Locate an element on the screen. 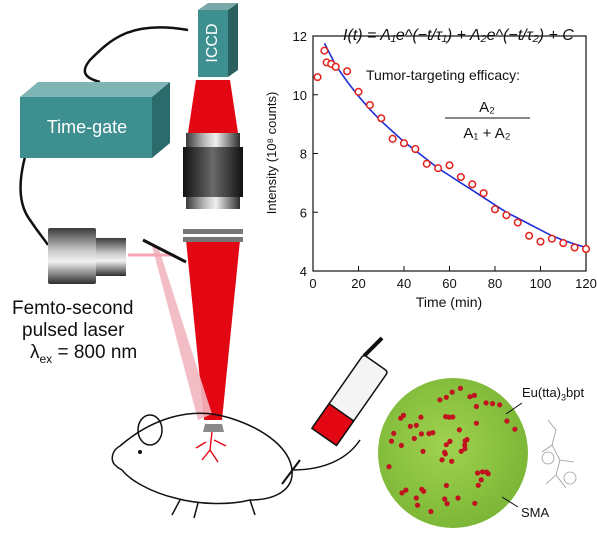 The width and height of the screenshot is (597, 546). y-tick-label: 8 is located at coordinates (303, 154).